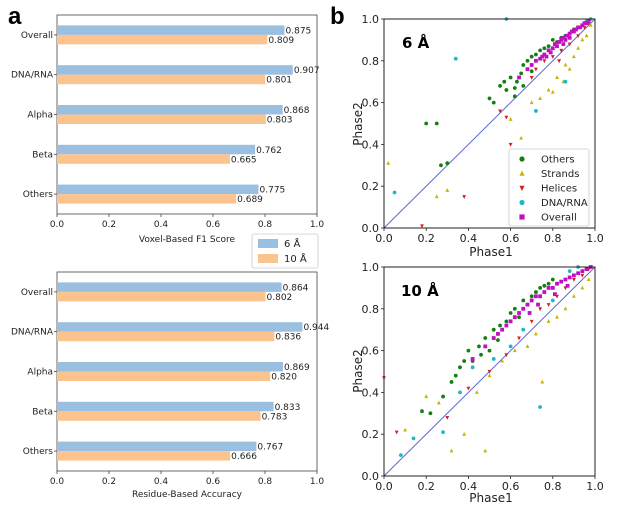 Image resolution: width=627 pixels, height=512 pixels. I want to click on legend-swatch-6a, so click(268, 243).